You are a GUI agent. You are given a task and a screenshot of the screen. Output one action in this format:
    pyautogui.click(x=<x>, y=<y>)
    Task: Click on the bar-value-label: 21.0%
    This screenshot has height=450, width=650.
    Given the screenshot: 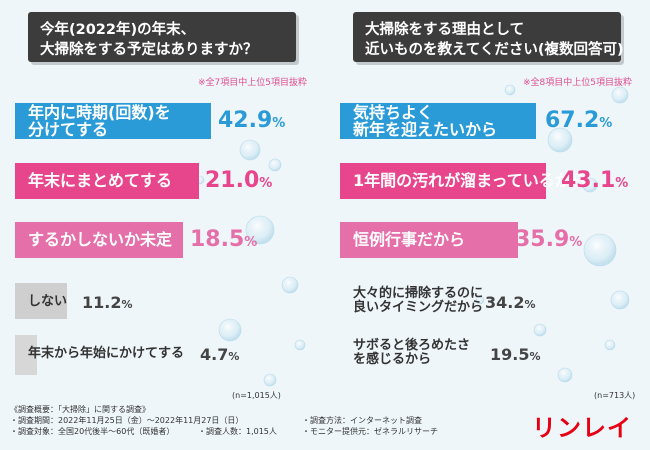 What is the action you would take?
    pyautogui.click(x=238, y=181)
    